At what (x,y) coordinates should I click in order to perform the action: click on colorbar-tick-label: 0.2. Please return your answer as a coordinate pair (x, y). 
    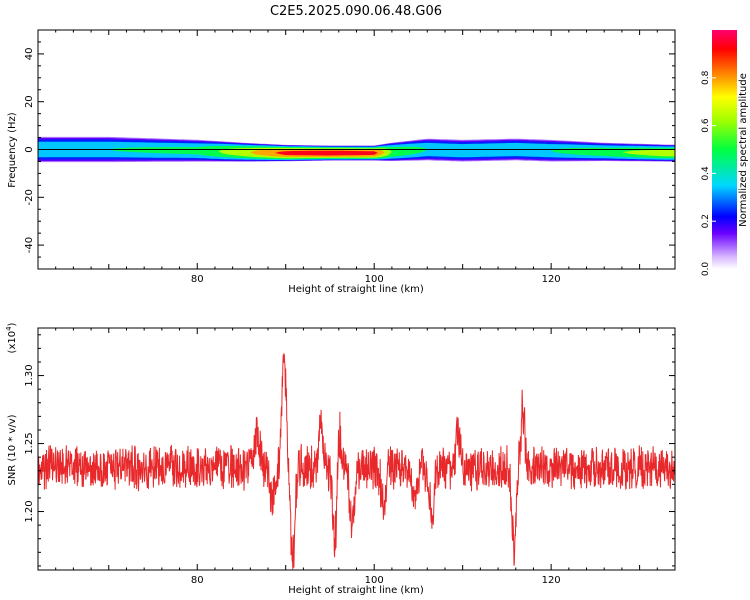
    Looking at the image, I should click on (706, 221).